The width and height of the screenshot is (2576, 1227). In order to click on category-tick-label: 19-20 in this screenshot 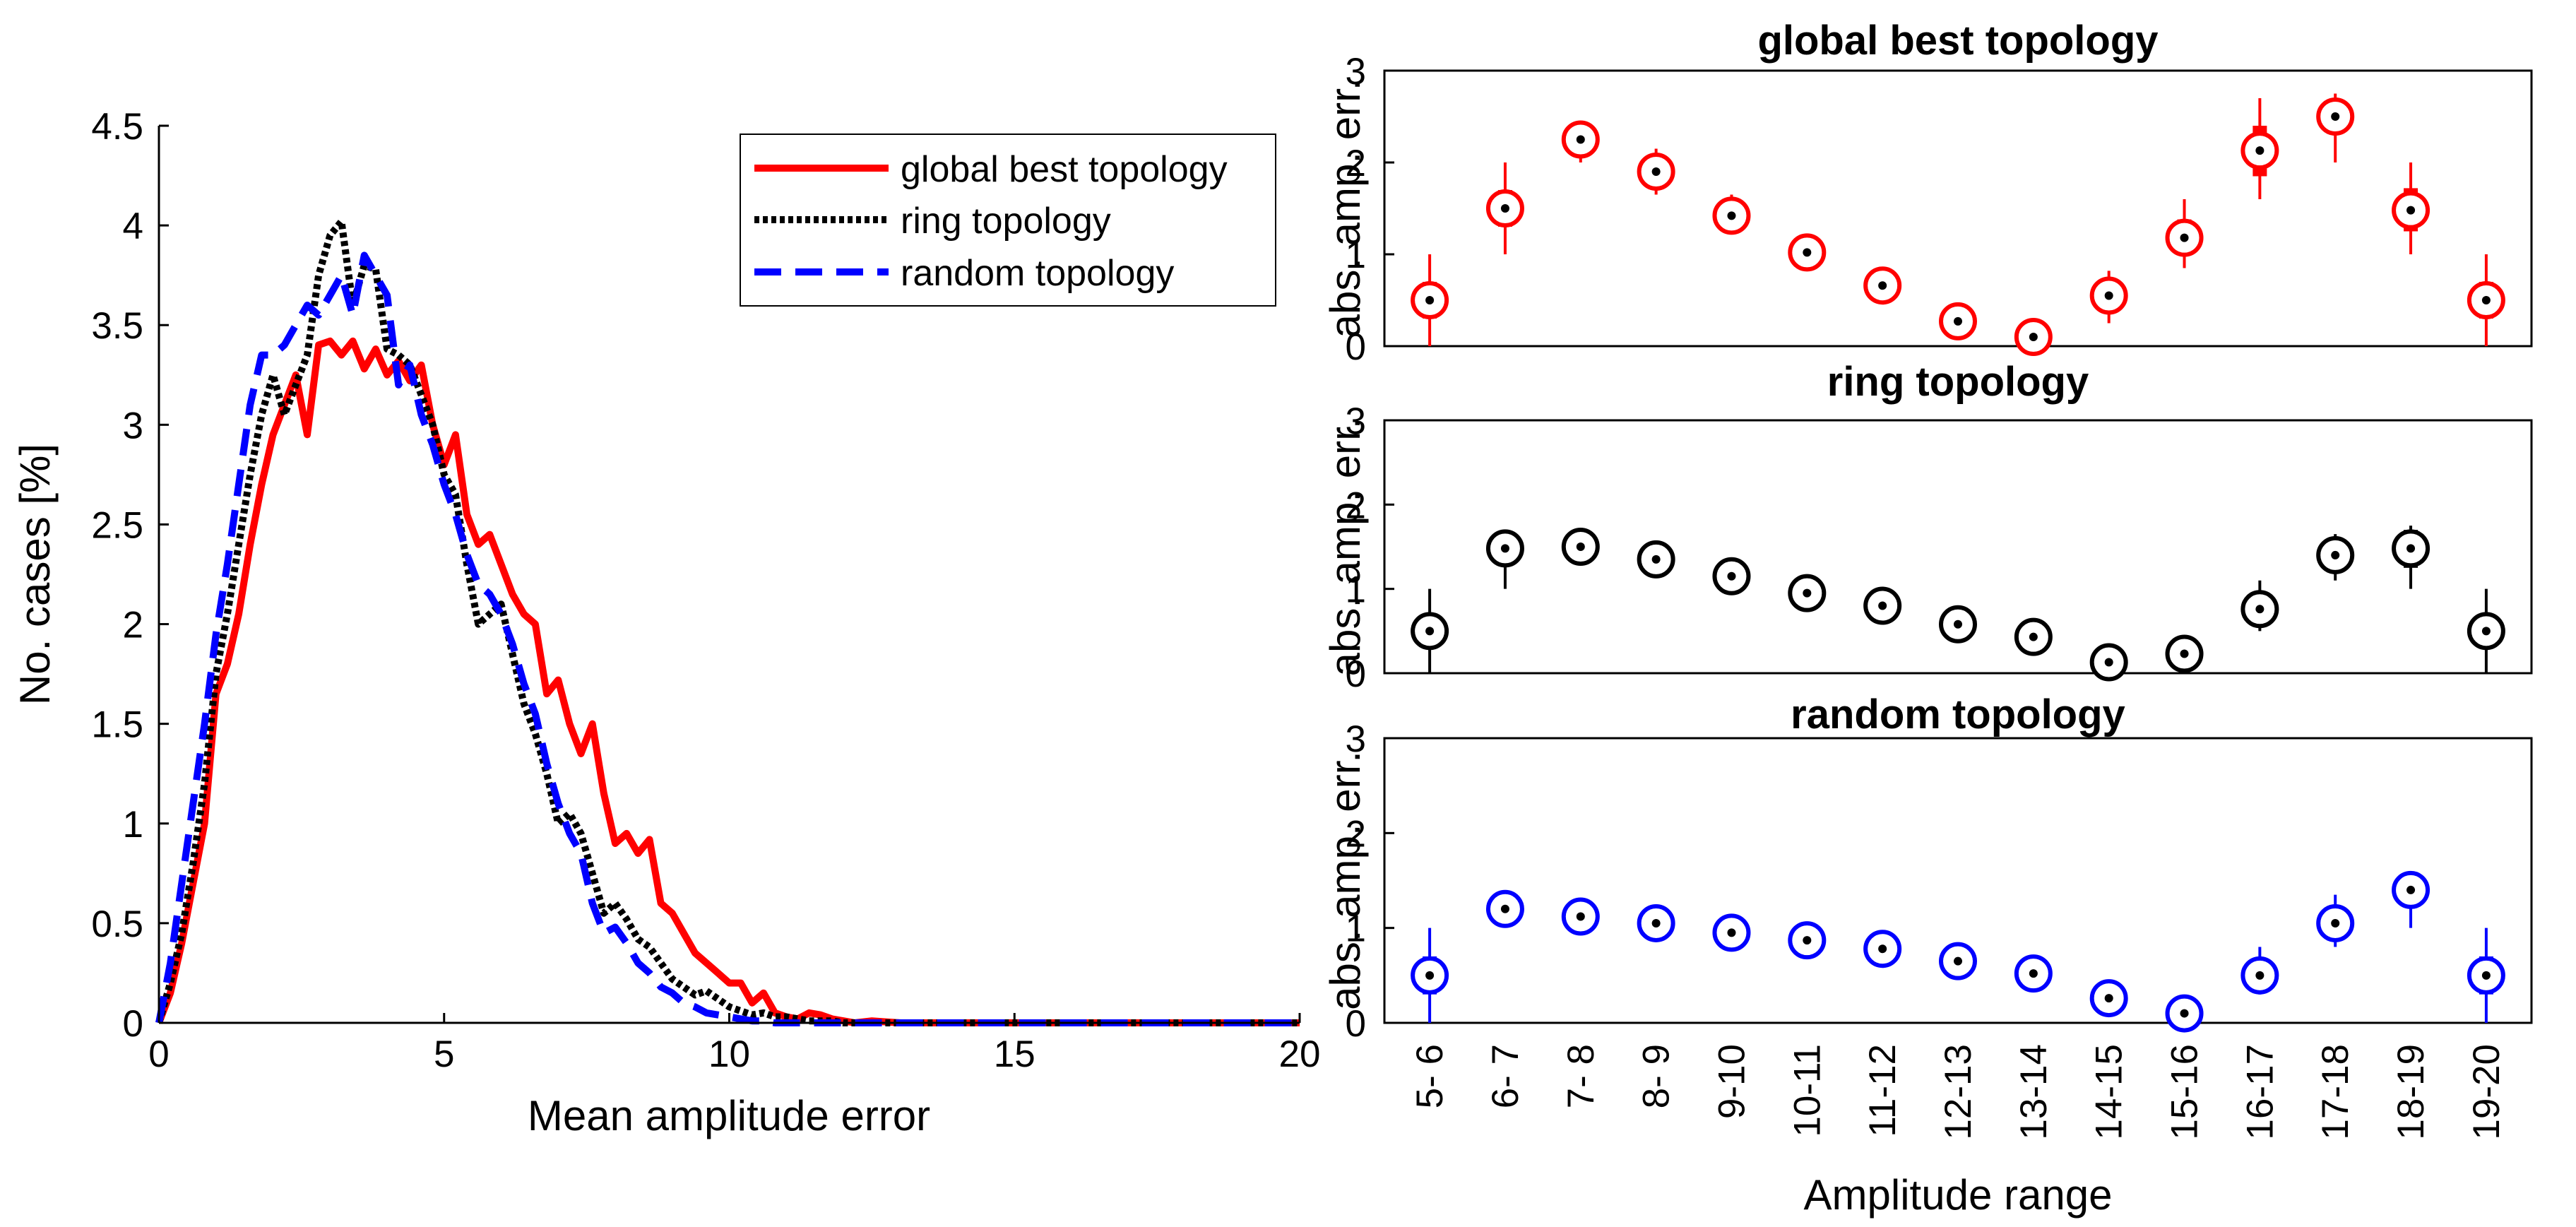, I will do `click(2486, 1092)`.